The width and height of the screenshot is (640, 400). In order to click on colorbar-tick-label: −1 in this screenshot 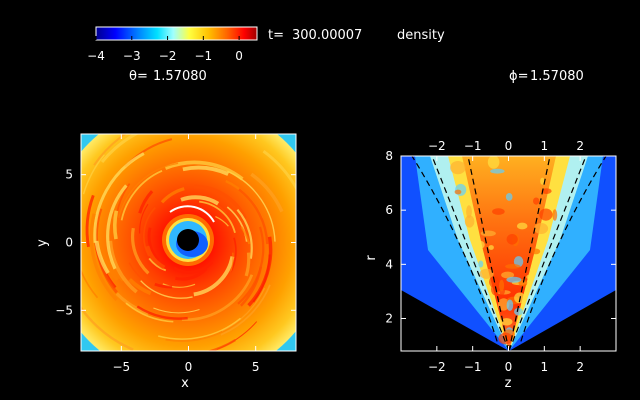, I will do `click(203, 56)`.